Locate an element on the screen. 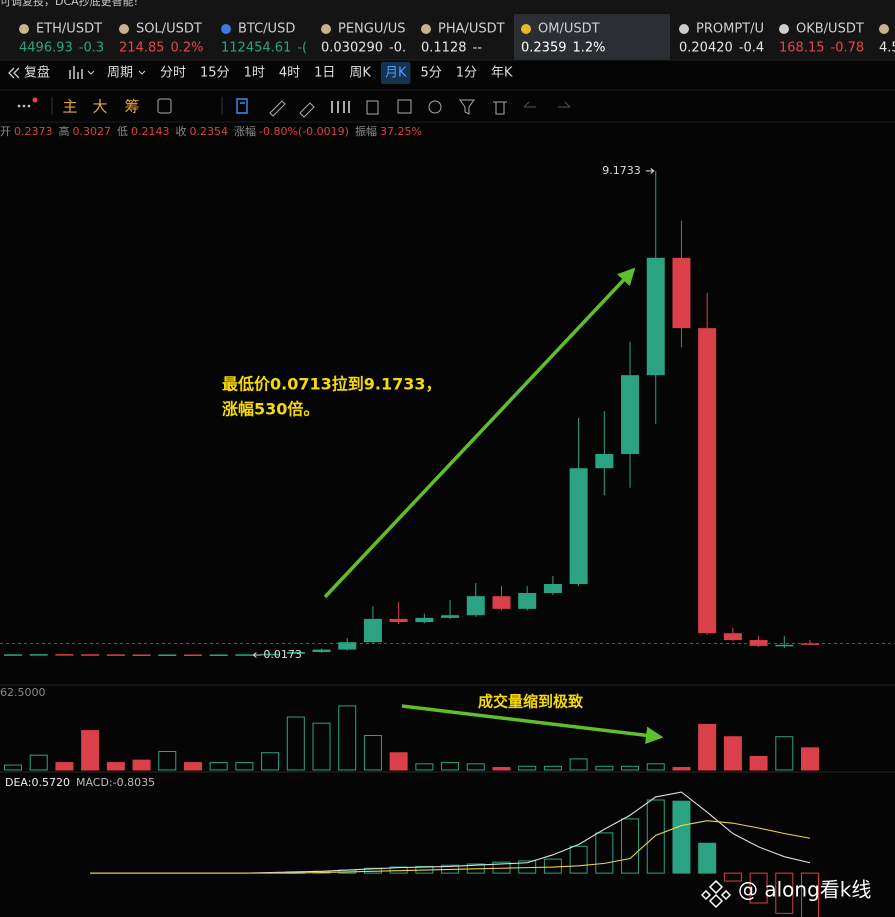 The image size is (895, 917). redo-icon is located at coordinates (564, 104).